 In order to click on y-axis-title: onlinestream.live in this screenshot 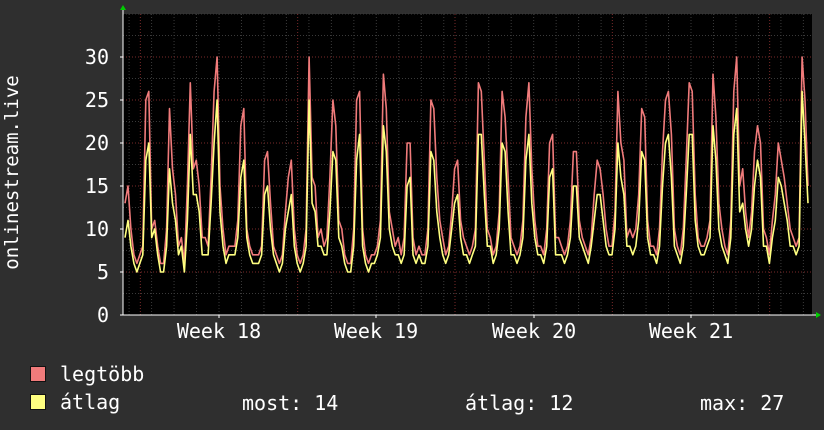, I will do `click(12, 172)`.